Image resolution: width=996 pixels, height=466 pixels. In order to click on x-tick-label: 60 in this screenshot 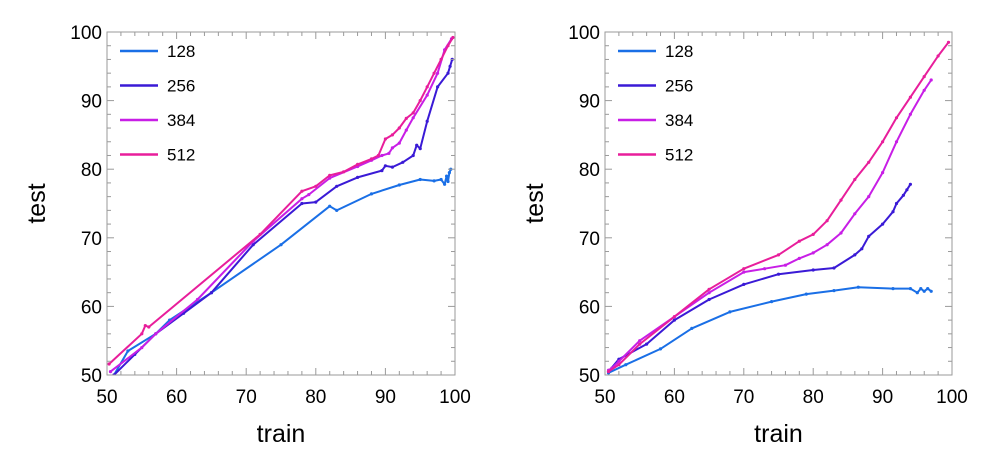, I will do `click(176, 397)`.